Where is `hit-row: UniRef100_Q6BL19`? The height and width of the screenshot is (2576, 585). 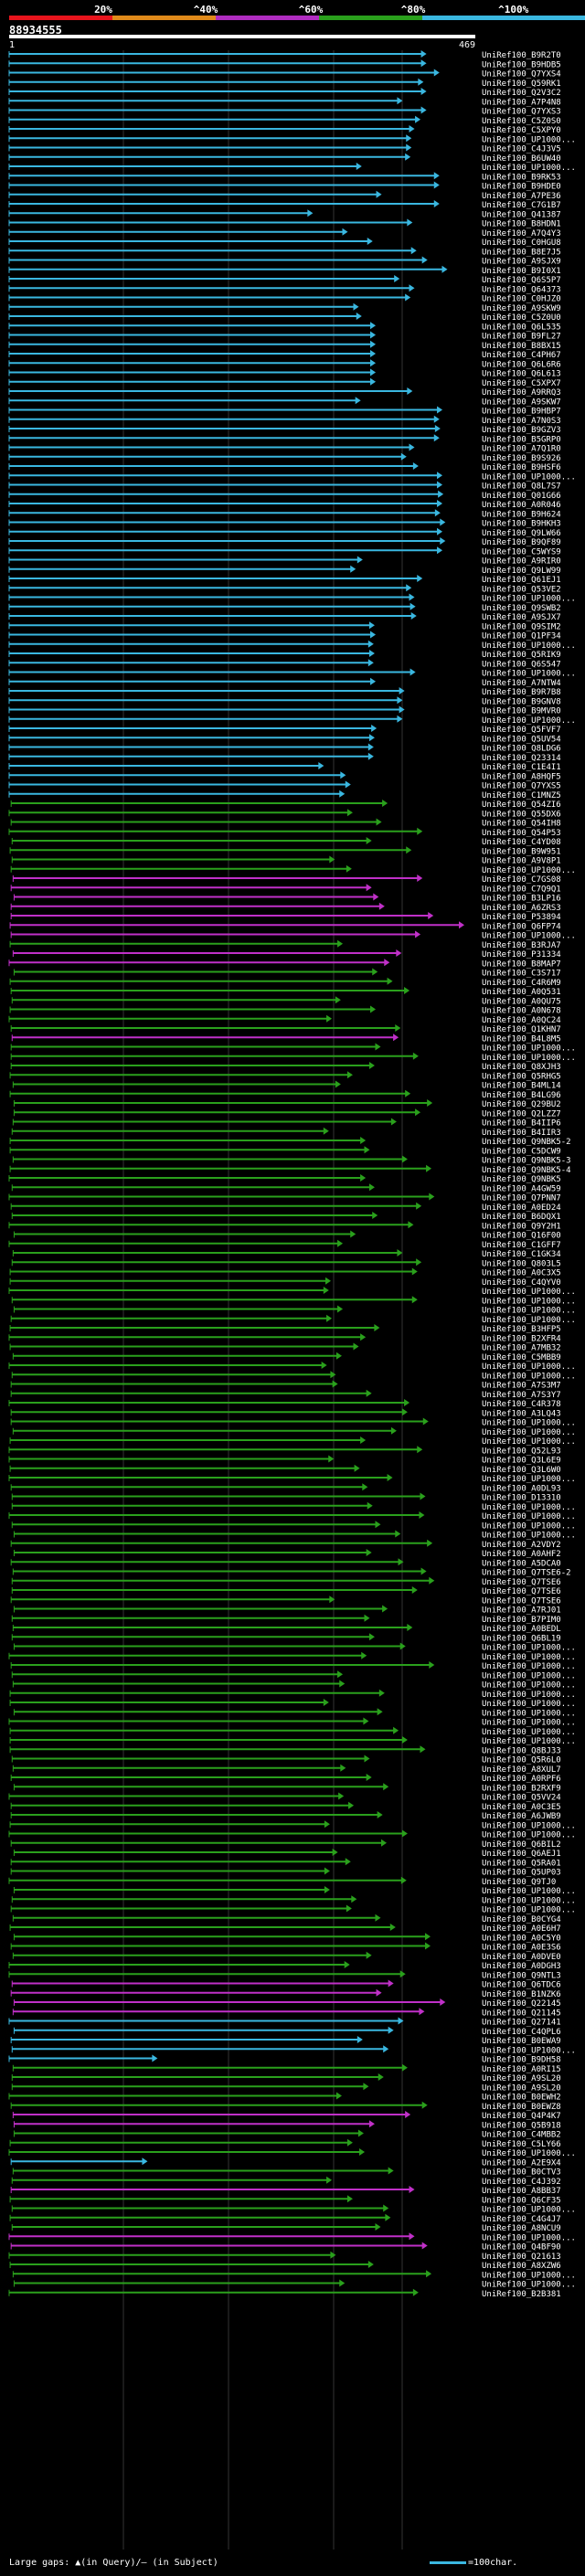
hit-row: UniRef100_Q6BL19 is located at coordinates (286, 1638).